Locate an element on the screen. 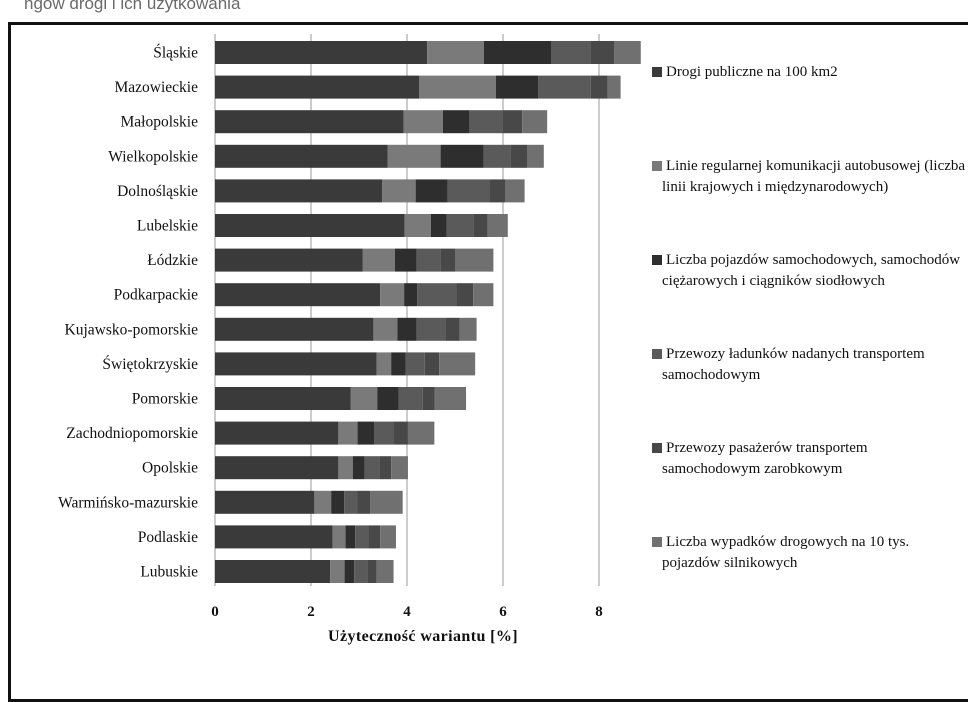 Image resolution: width=968 pixels, height=702 pixels. x-tick-labels: 0 2 4 6 8 is located at coordinates (407, 612).